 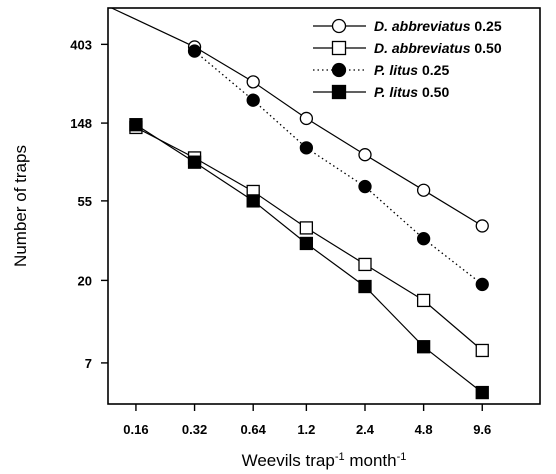 What do you see at coordinates (135, 429) in the screenshot?
I see `x-tick-label-0: 0.16` at bounding box center [135, 429].